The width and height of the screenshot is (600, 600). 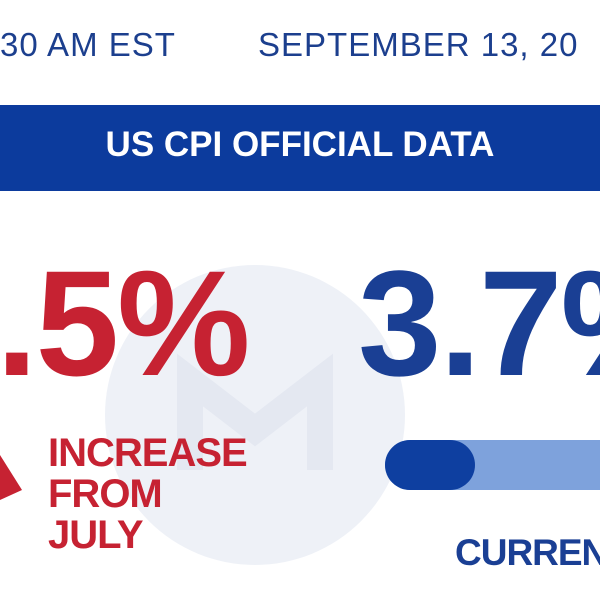 I want to click on red-arrow, so click(x=11, y=477).